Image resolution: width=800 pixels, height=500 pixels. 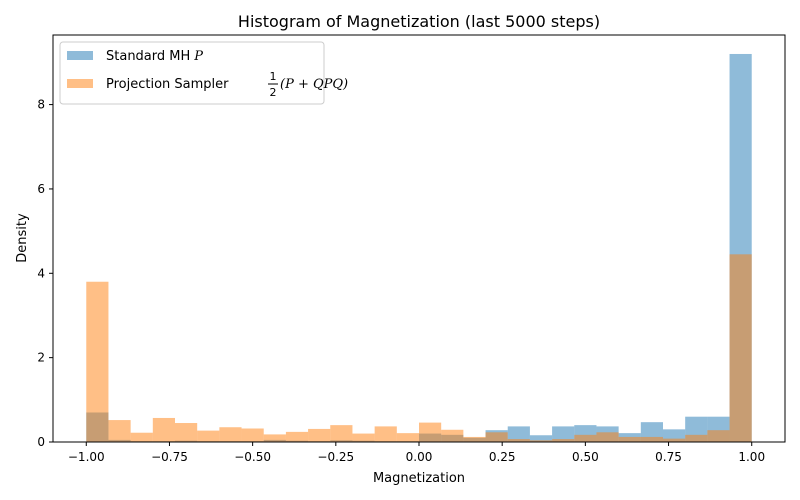 I want to click on legend-label-projection-sampler: Projection Sampler, so click(x=167, y=84).